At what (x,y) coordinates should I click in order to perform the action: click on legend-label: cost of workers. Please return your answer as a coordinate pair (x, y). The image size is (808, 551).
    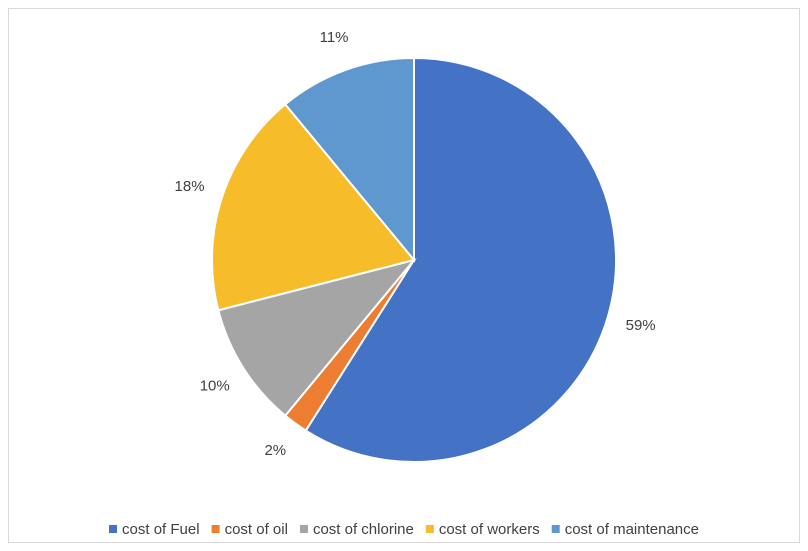
    Looking at the image, I should click on (489, 529).